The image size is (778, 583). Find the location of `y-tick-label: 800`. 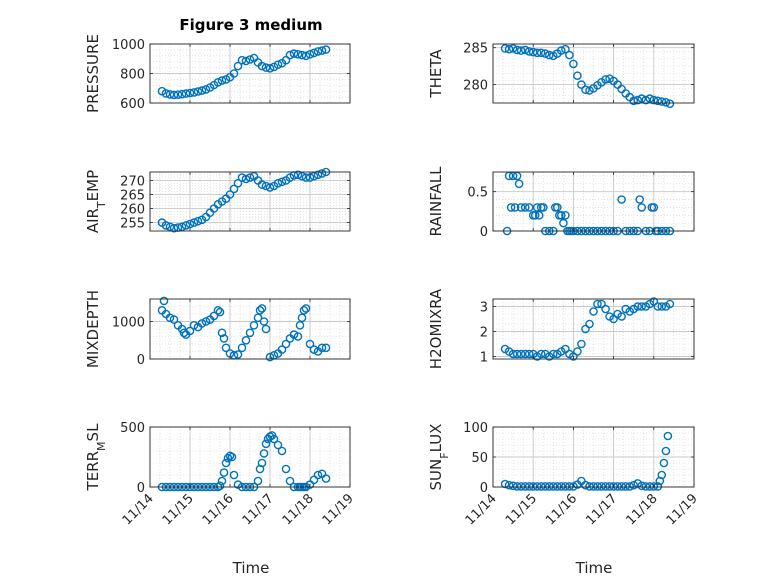

y-tick-label: 800 is located at coordinates (132, 75).